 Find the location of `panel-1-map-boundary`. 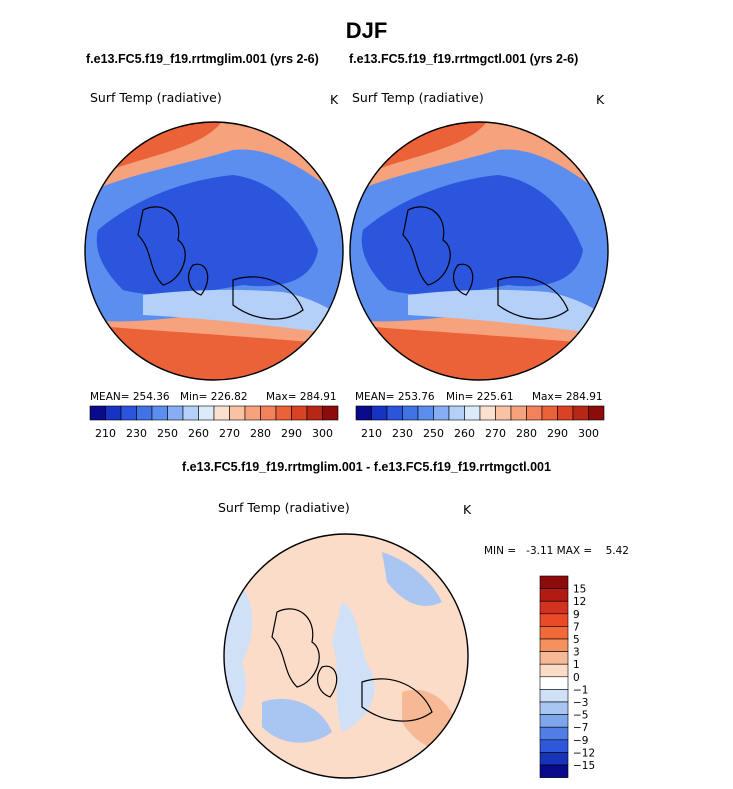

panel-1-map-boundary is located at coordinates (214, 251).